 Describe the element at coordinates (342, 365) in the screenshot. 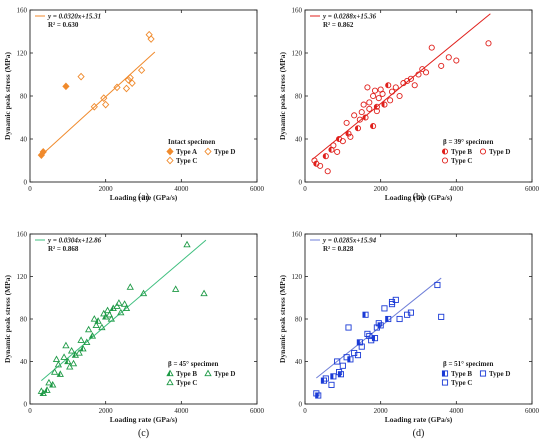

I see `panel-d-point-1-4-outline` at that location.